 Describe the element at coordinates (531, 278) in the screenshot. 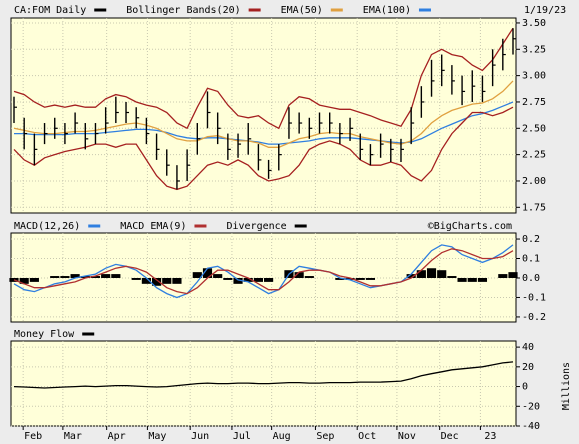

I see `y-tick-label: 0.0` at that location.